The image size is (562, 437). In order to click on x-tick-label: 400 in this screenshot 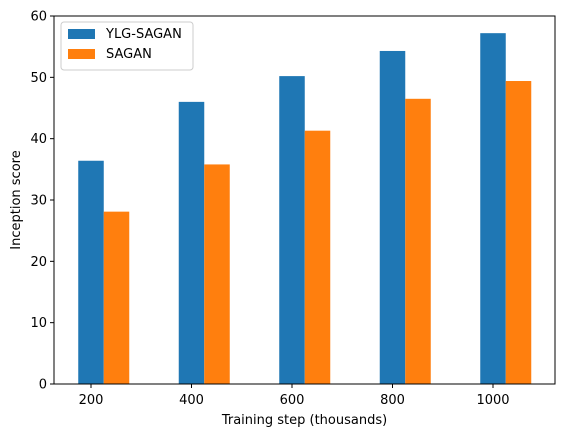, I will do `click(191, 400)`.